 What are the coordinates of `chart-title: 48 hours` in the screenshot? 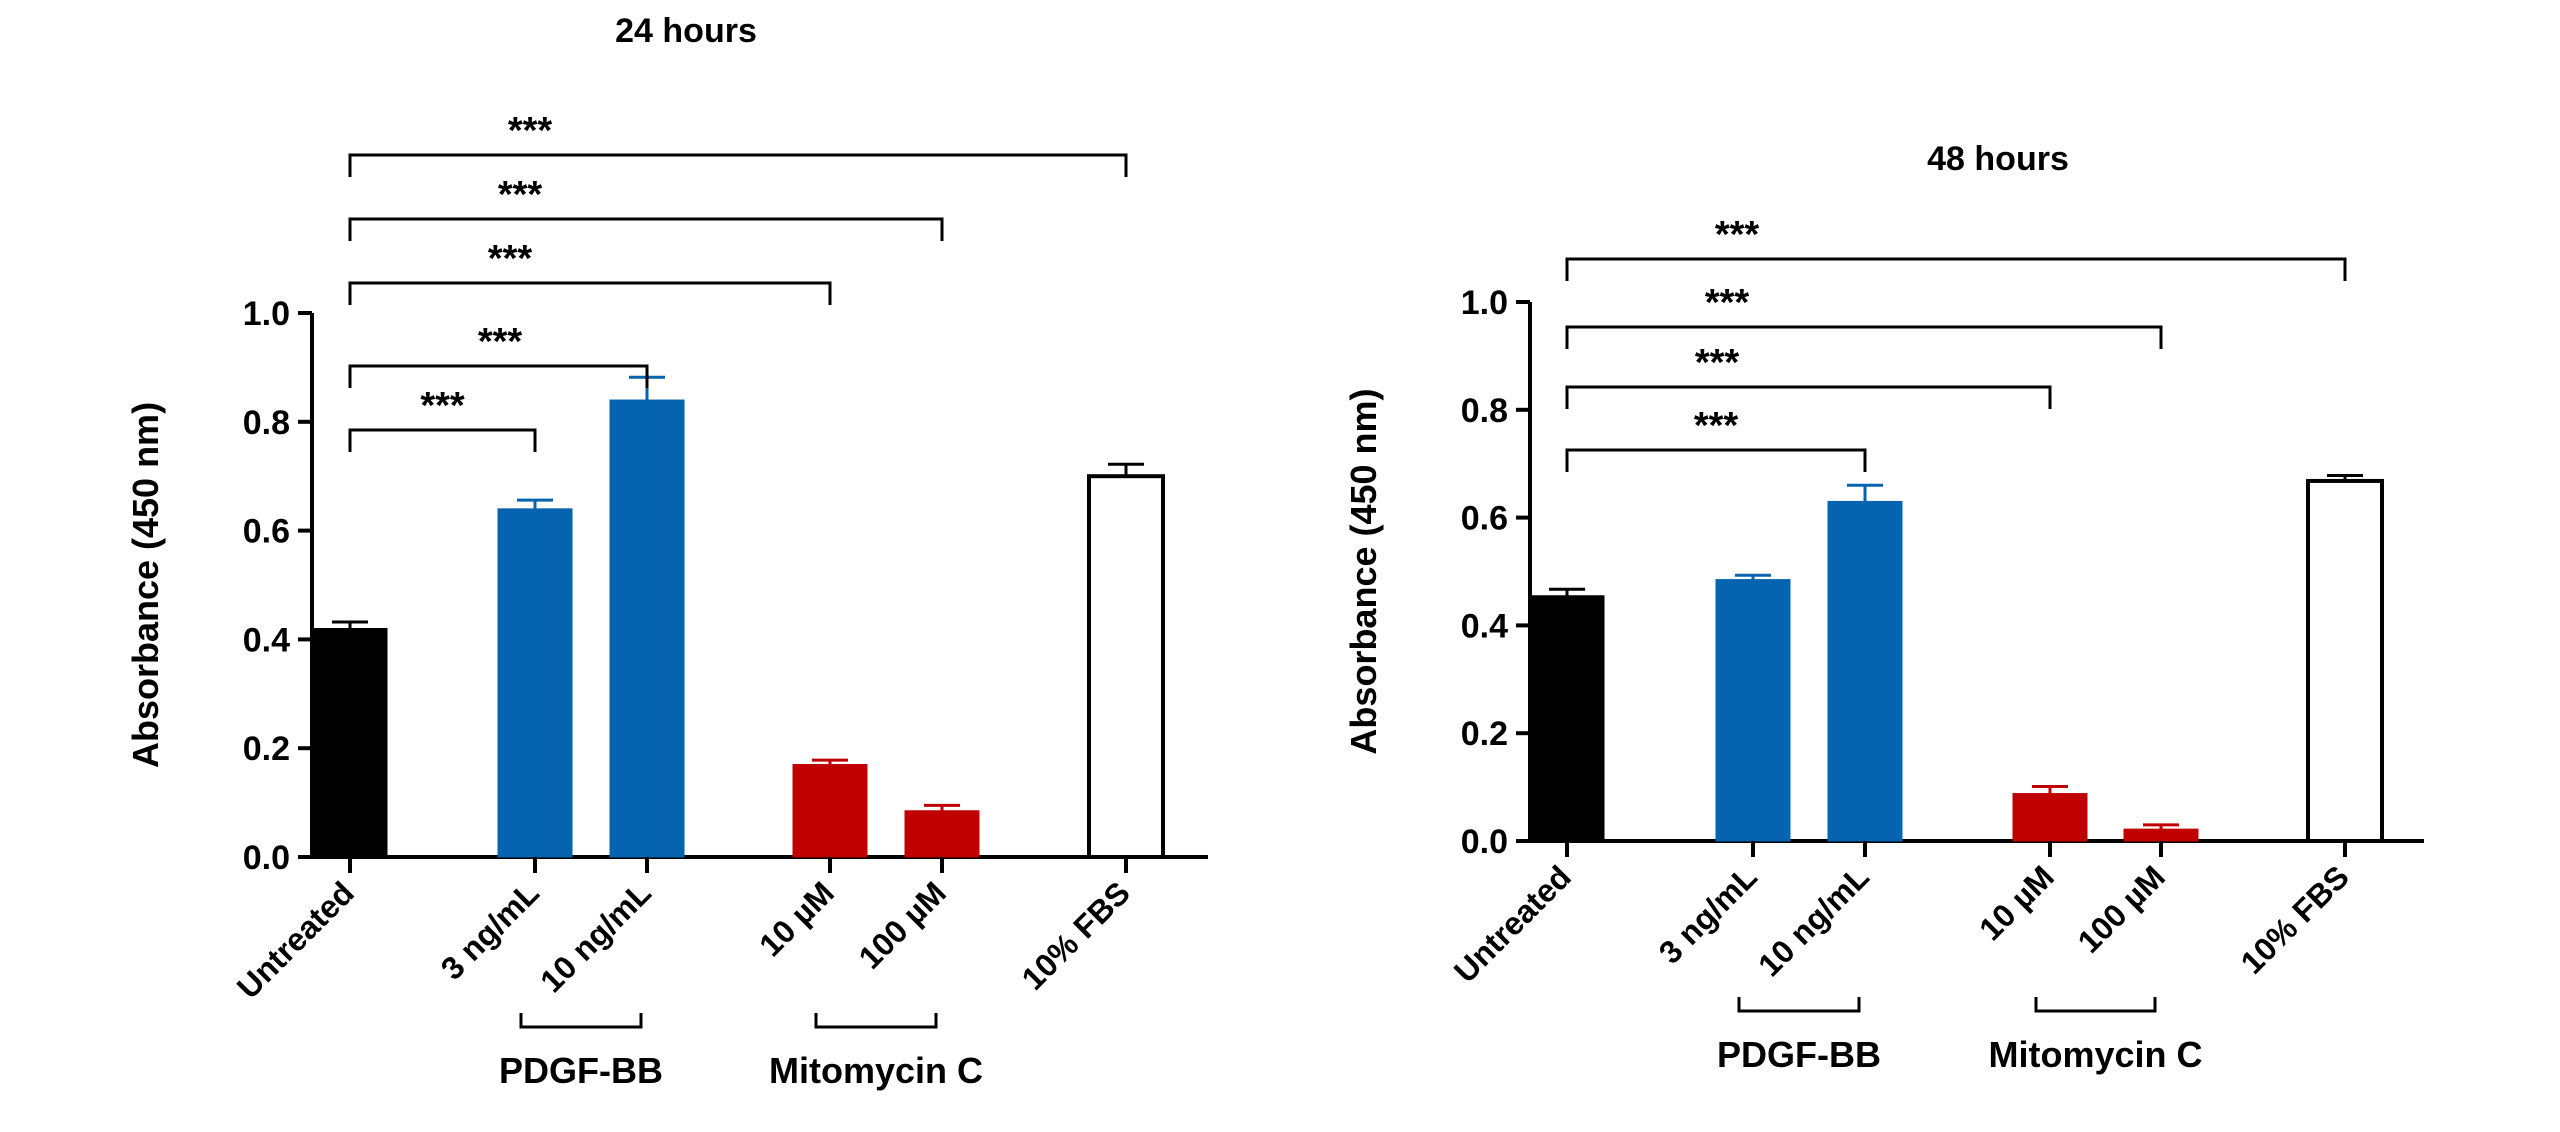 It's located at (1998, 159).